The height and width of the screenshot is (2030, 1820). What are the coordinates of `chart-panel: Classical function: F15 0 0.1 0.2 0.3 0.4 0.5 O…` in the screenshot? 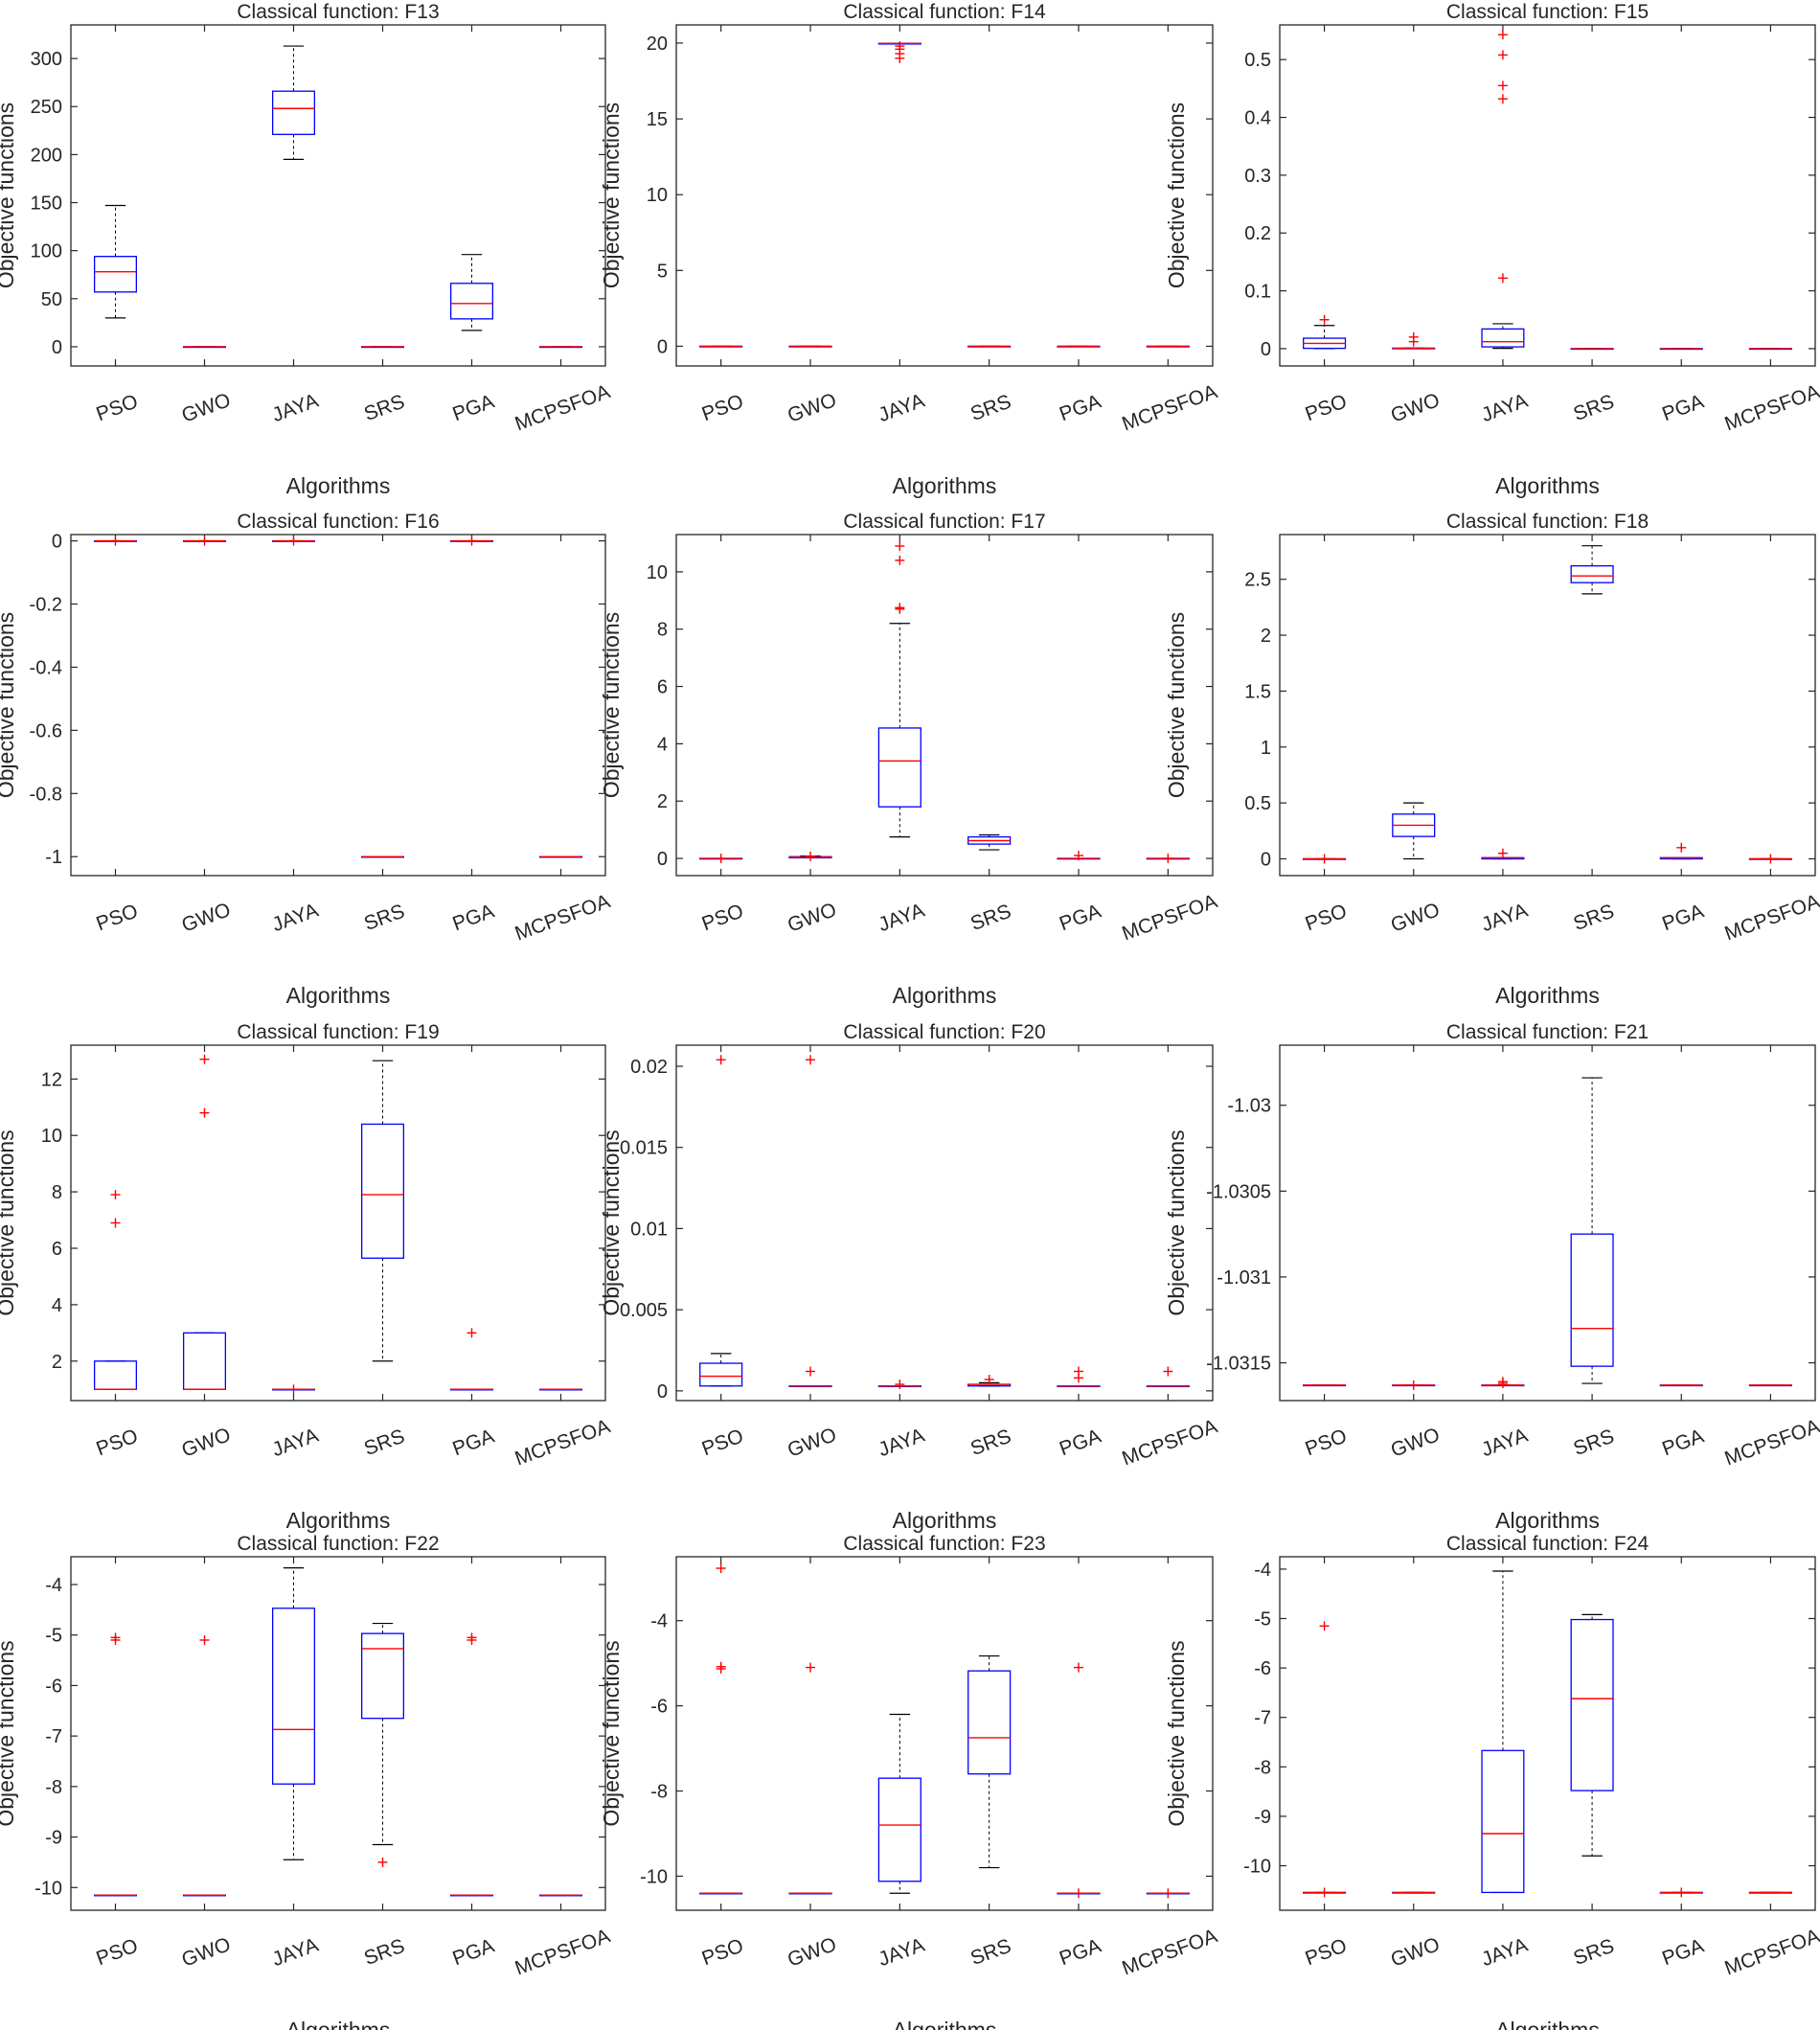 It's located at (1492, 249).